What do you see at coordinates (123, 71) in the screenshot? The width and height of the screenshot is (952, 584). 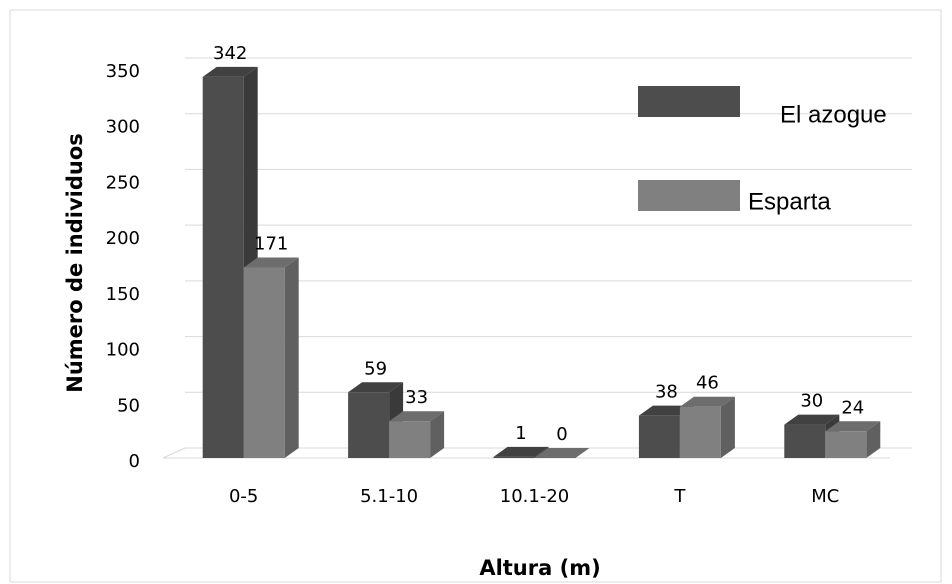 I see `y-tick-label: 350` at bounding box center [123, 71].